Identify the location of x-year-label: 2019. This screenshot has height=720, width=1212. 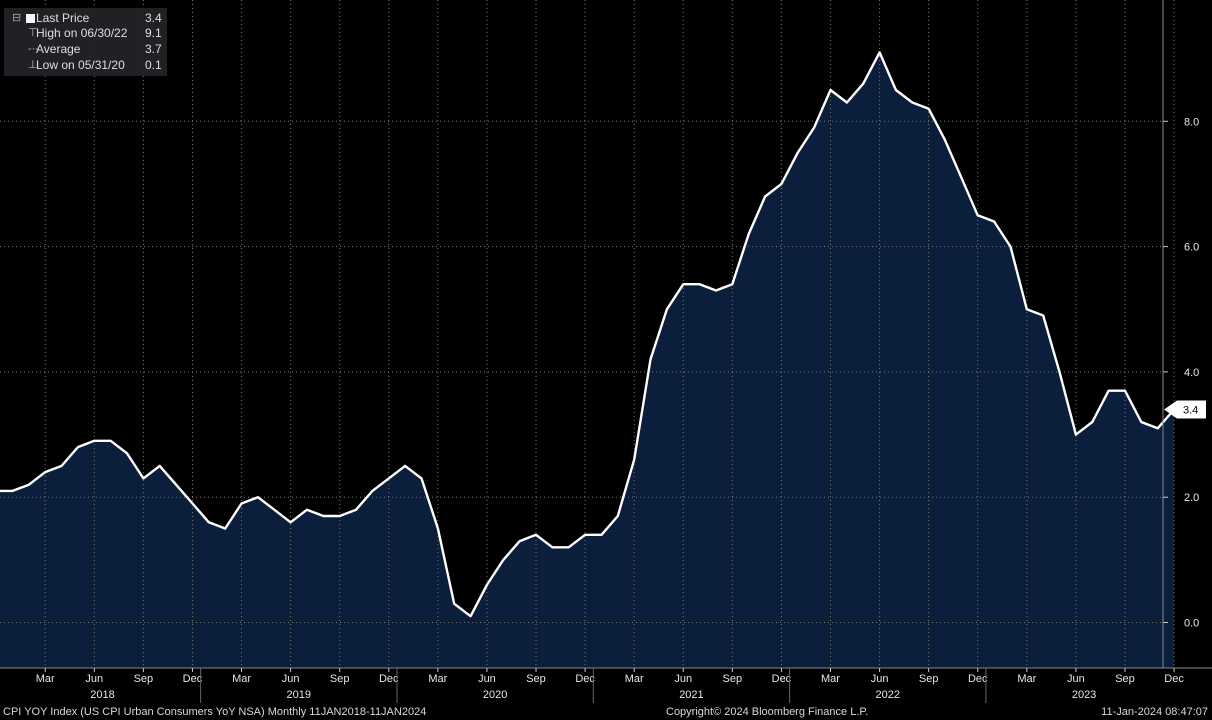
(299, 695).